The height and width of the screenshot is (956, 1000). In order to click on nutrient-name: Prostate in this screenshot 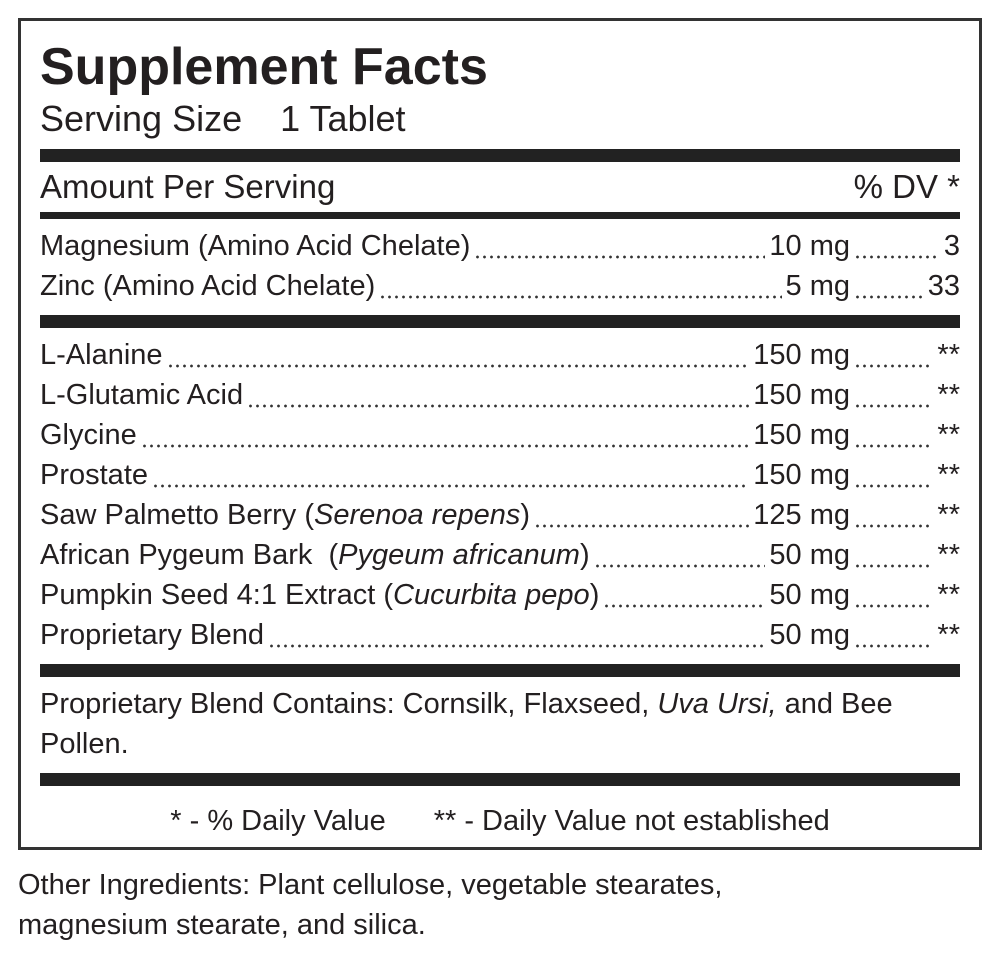, I will do `click(94, 475)`.